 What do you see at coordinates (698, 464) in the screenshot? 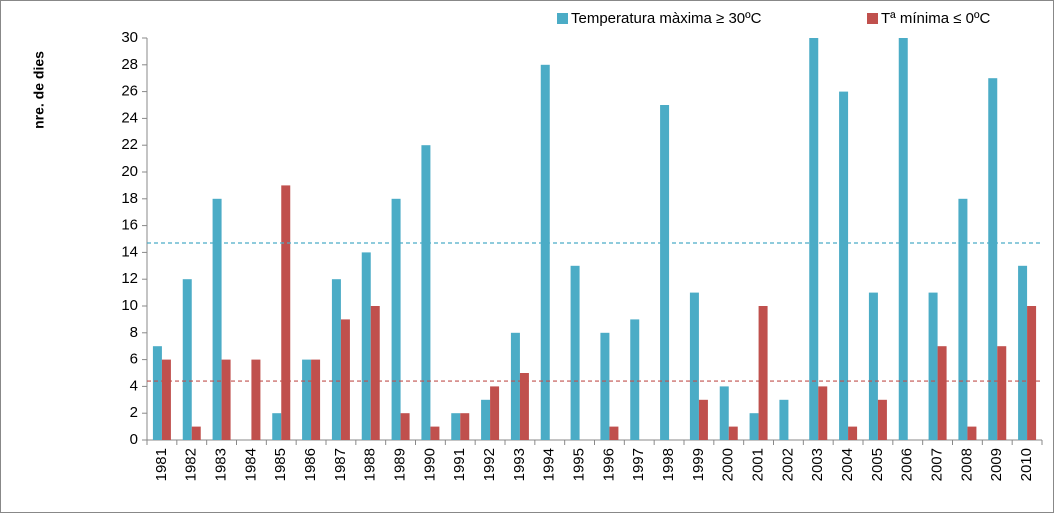
I see `x-tick-label: 1999` at bounding box center [698, 464].